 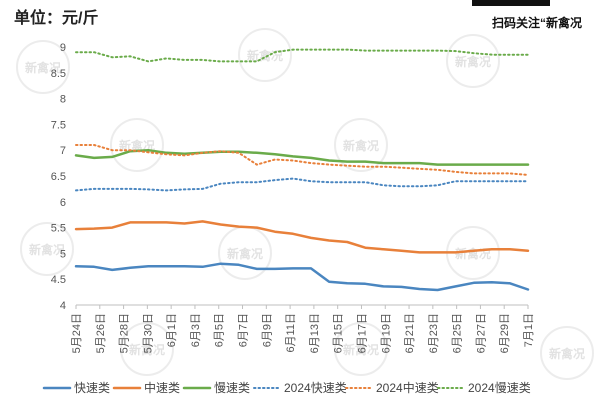 What do you see at coordinates (481, 333) in the screenshot?
I see `x-tick-label: 6月27日` at bounding box center [481, 333].